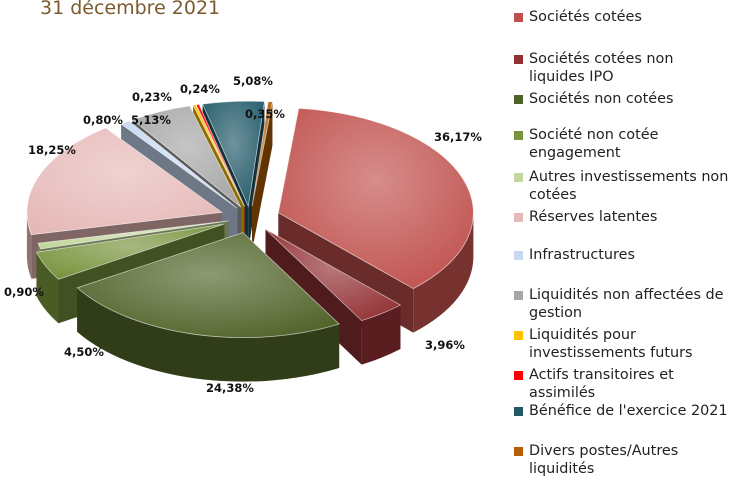  I want to click on legend-item-5: Autres investissements non cotées, so click(623, 186).